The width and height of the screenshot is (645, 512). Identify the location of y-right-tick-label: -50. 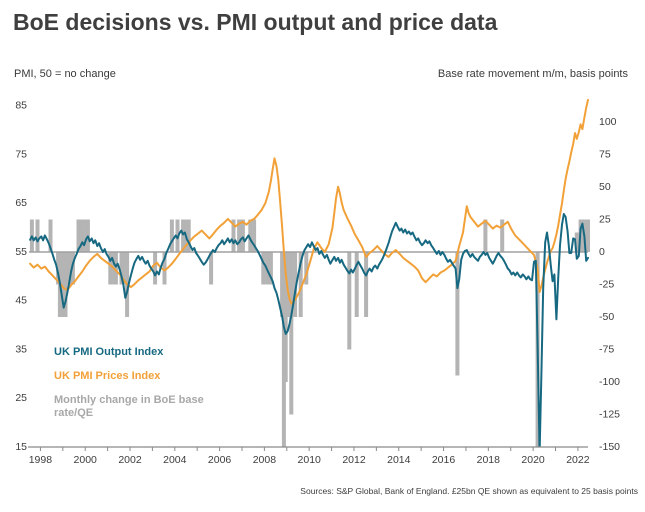
(606, 317).